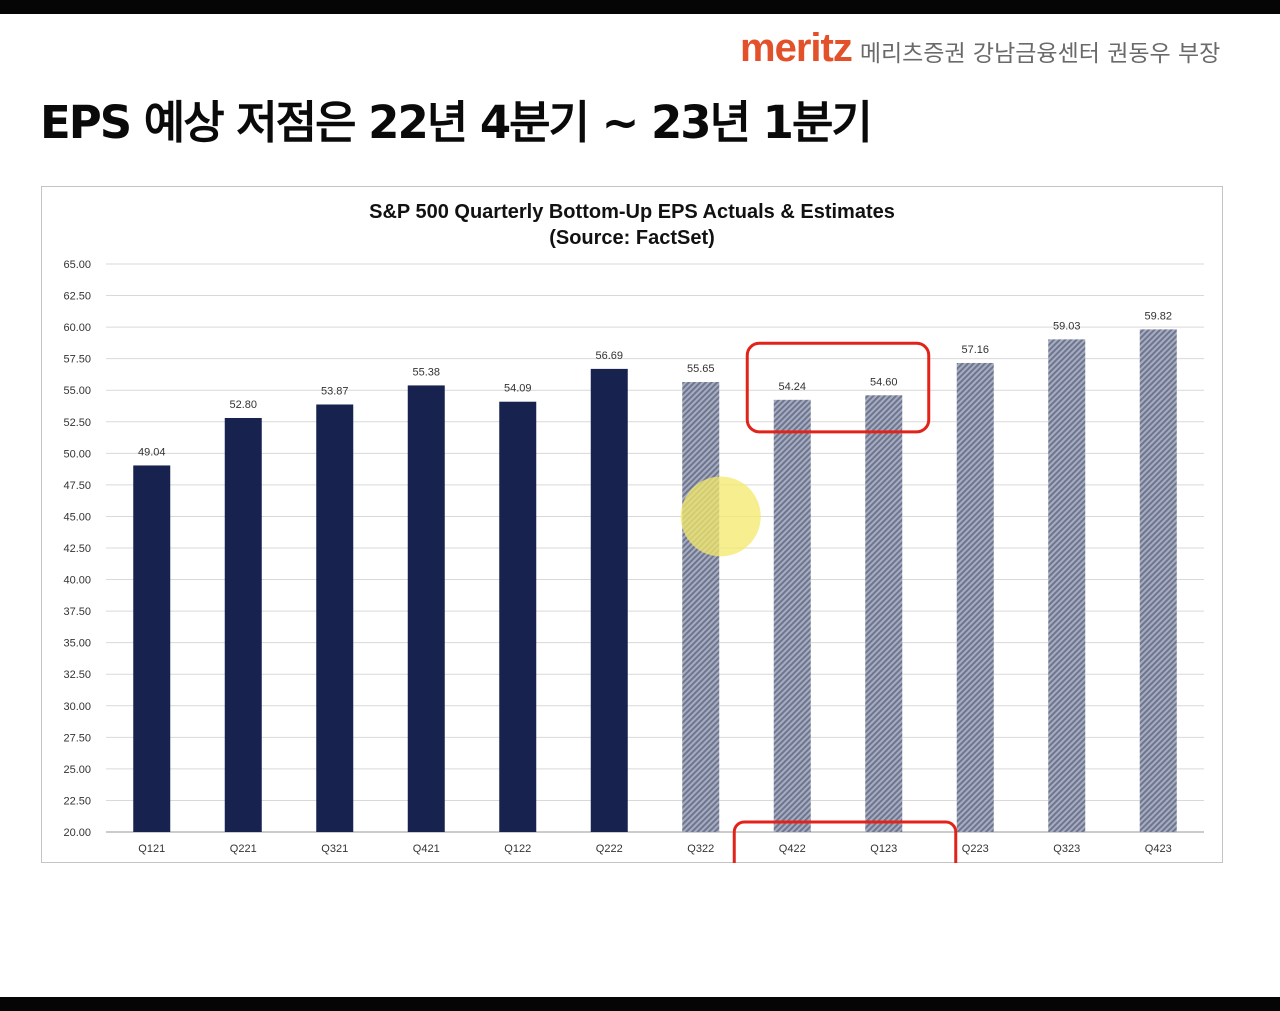 This screenshot has width=1280, height=1011. Describe the element at coordinates (335, 391) in the screenshot. I see `data-label-q321: 53.87` at that location.